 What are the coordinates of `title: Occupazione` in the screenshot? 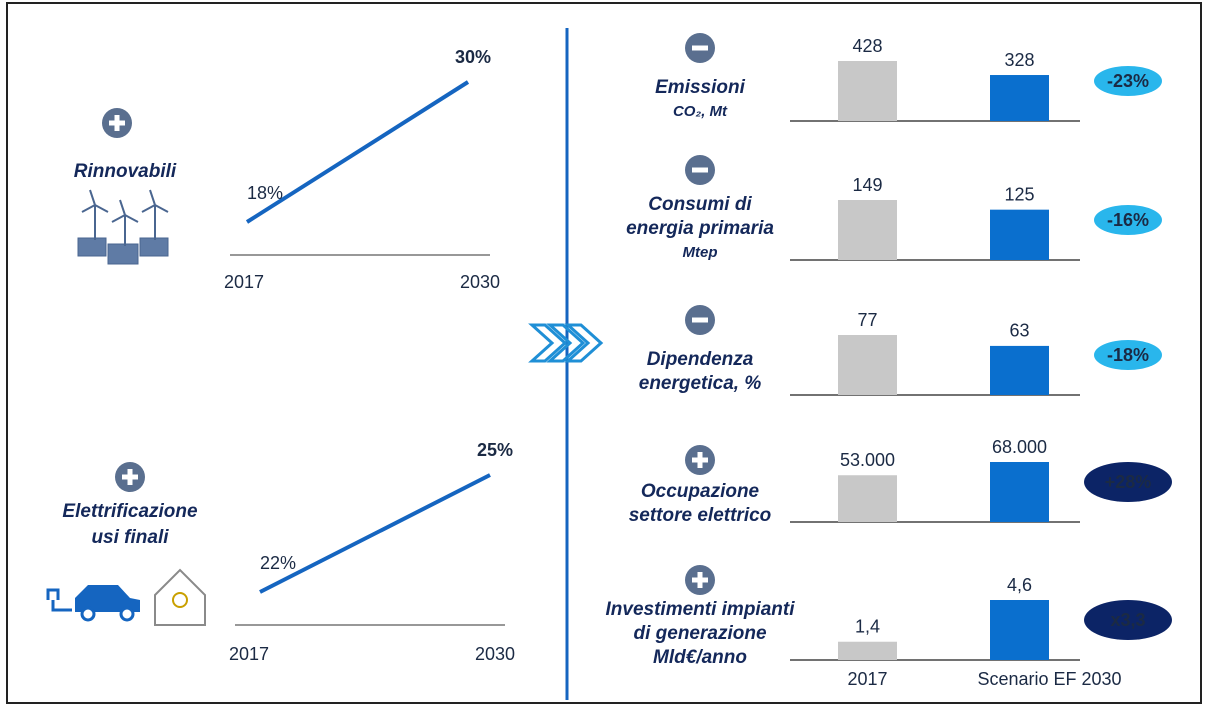 It's located at (700, 491).